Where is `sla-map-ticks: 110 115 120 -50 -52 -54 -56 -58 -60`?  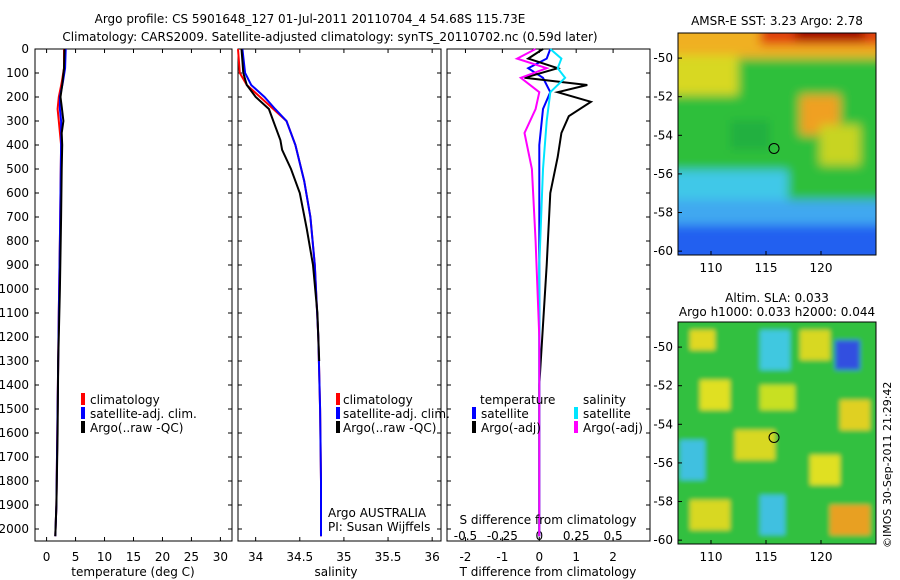
sla-map-ticks: 110 115 120 -50 -52 -54 -56 -58 -60 is located at coordinates (742, 452).